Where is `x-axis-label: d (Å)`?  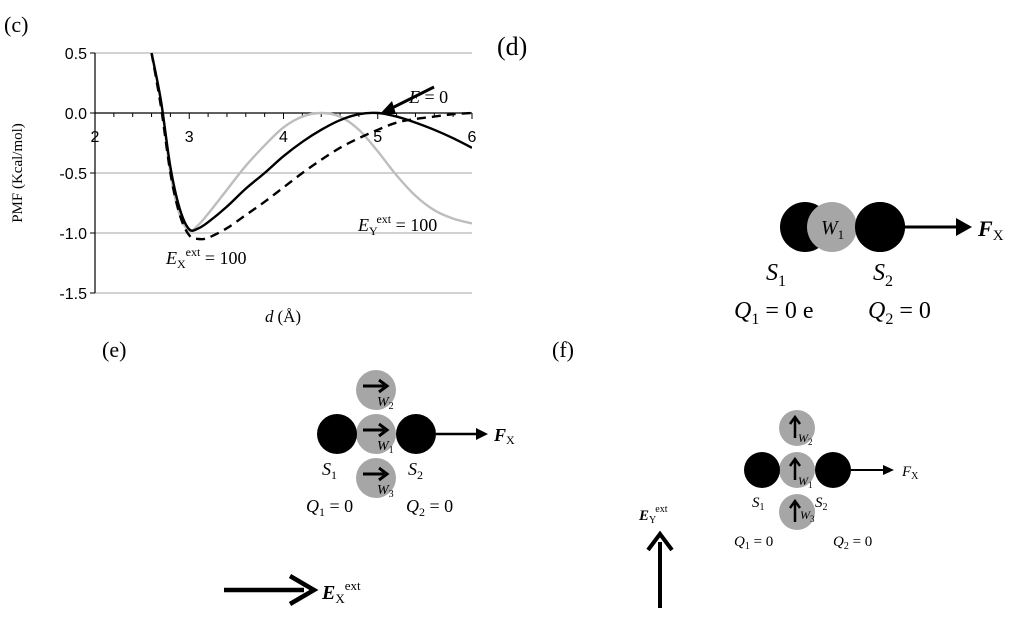
x-axis-label: d (Å) is located at coordinates (283, 316).